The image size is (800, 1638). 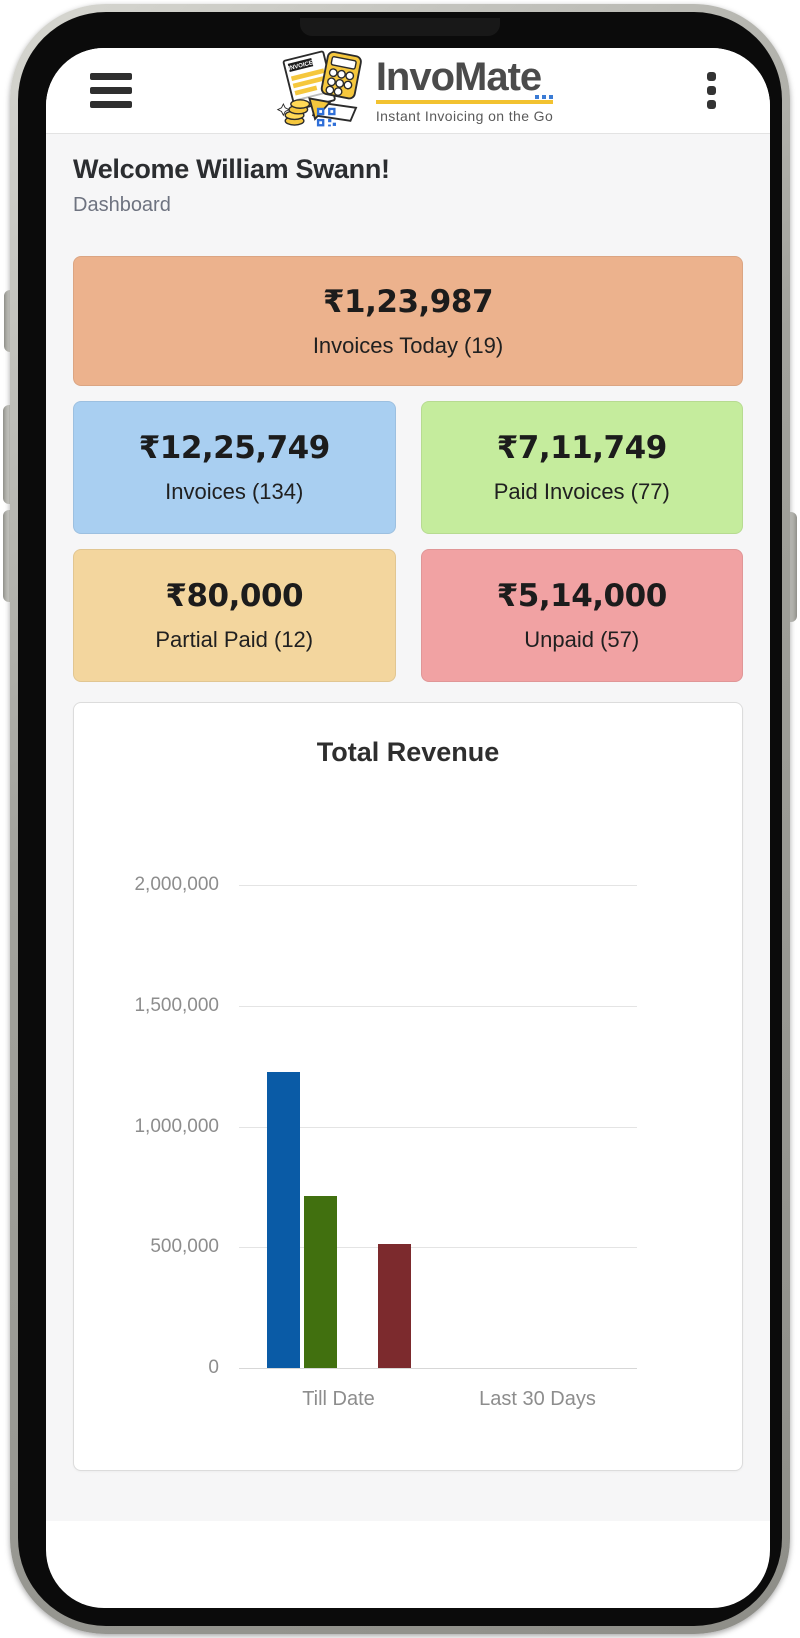 What do you see at coordinates (283, 1220) in the screenshot?
I see `blue-bar` at bounding box center [283, 1220].